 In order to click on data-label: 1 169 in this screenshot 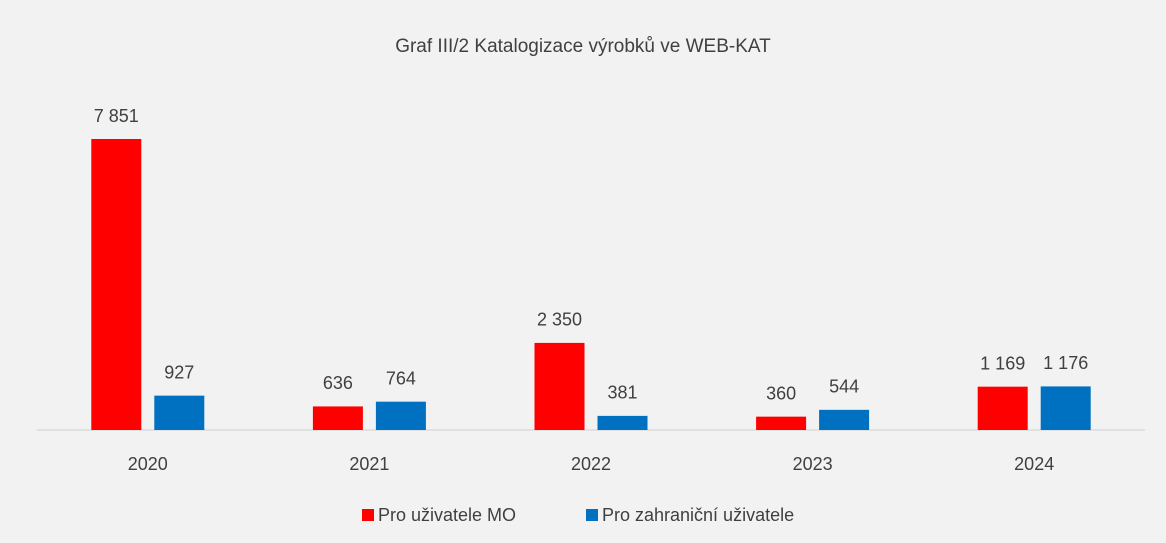, I will do `click(1002, 363)`.